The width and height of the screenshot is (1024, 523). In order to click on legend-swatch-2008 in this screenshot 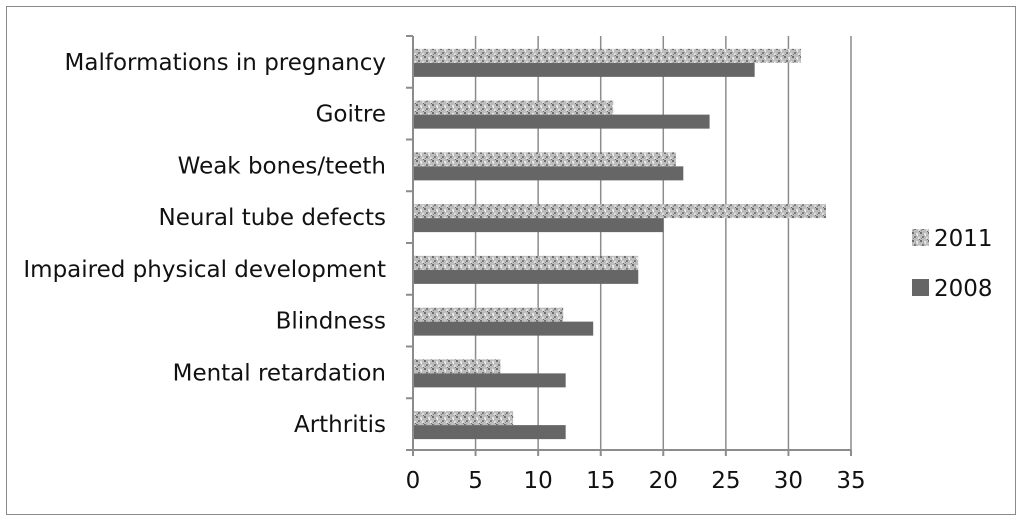, I will do `click(920, 287)`.